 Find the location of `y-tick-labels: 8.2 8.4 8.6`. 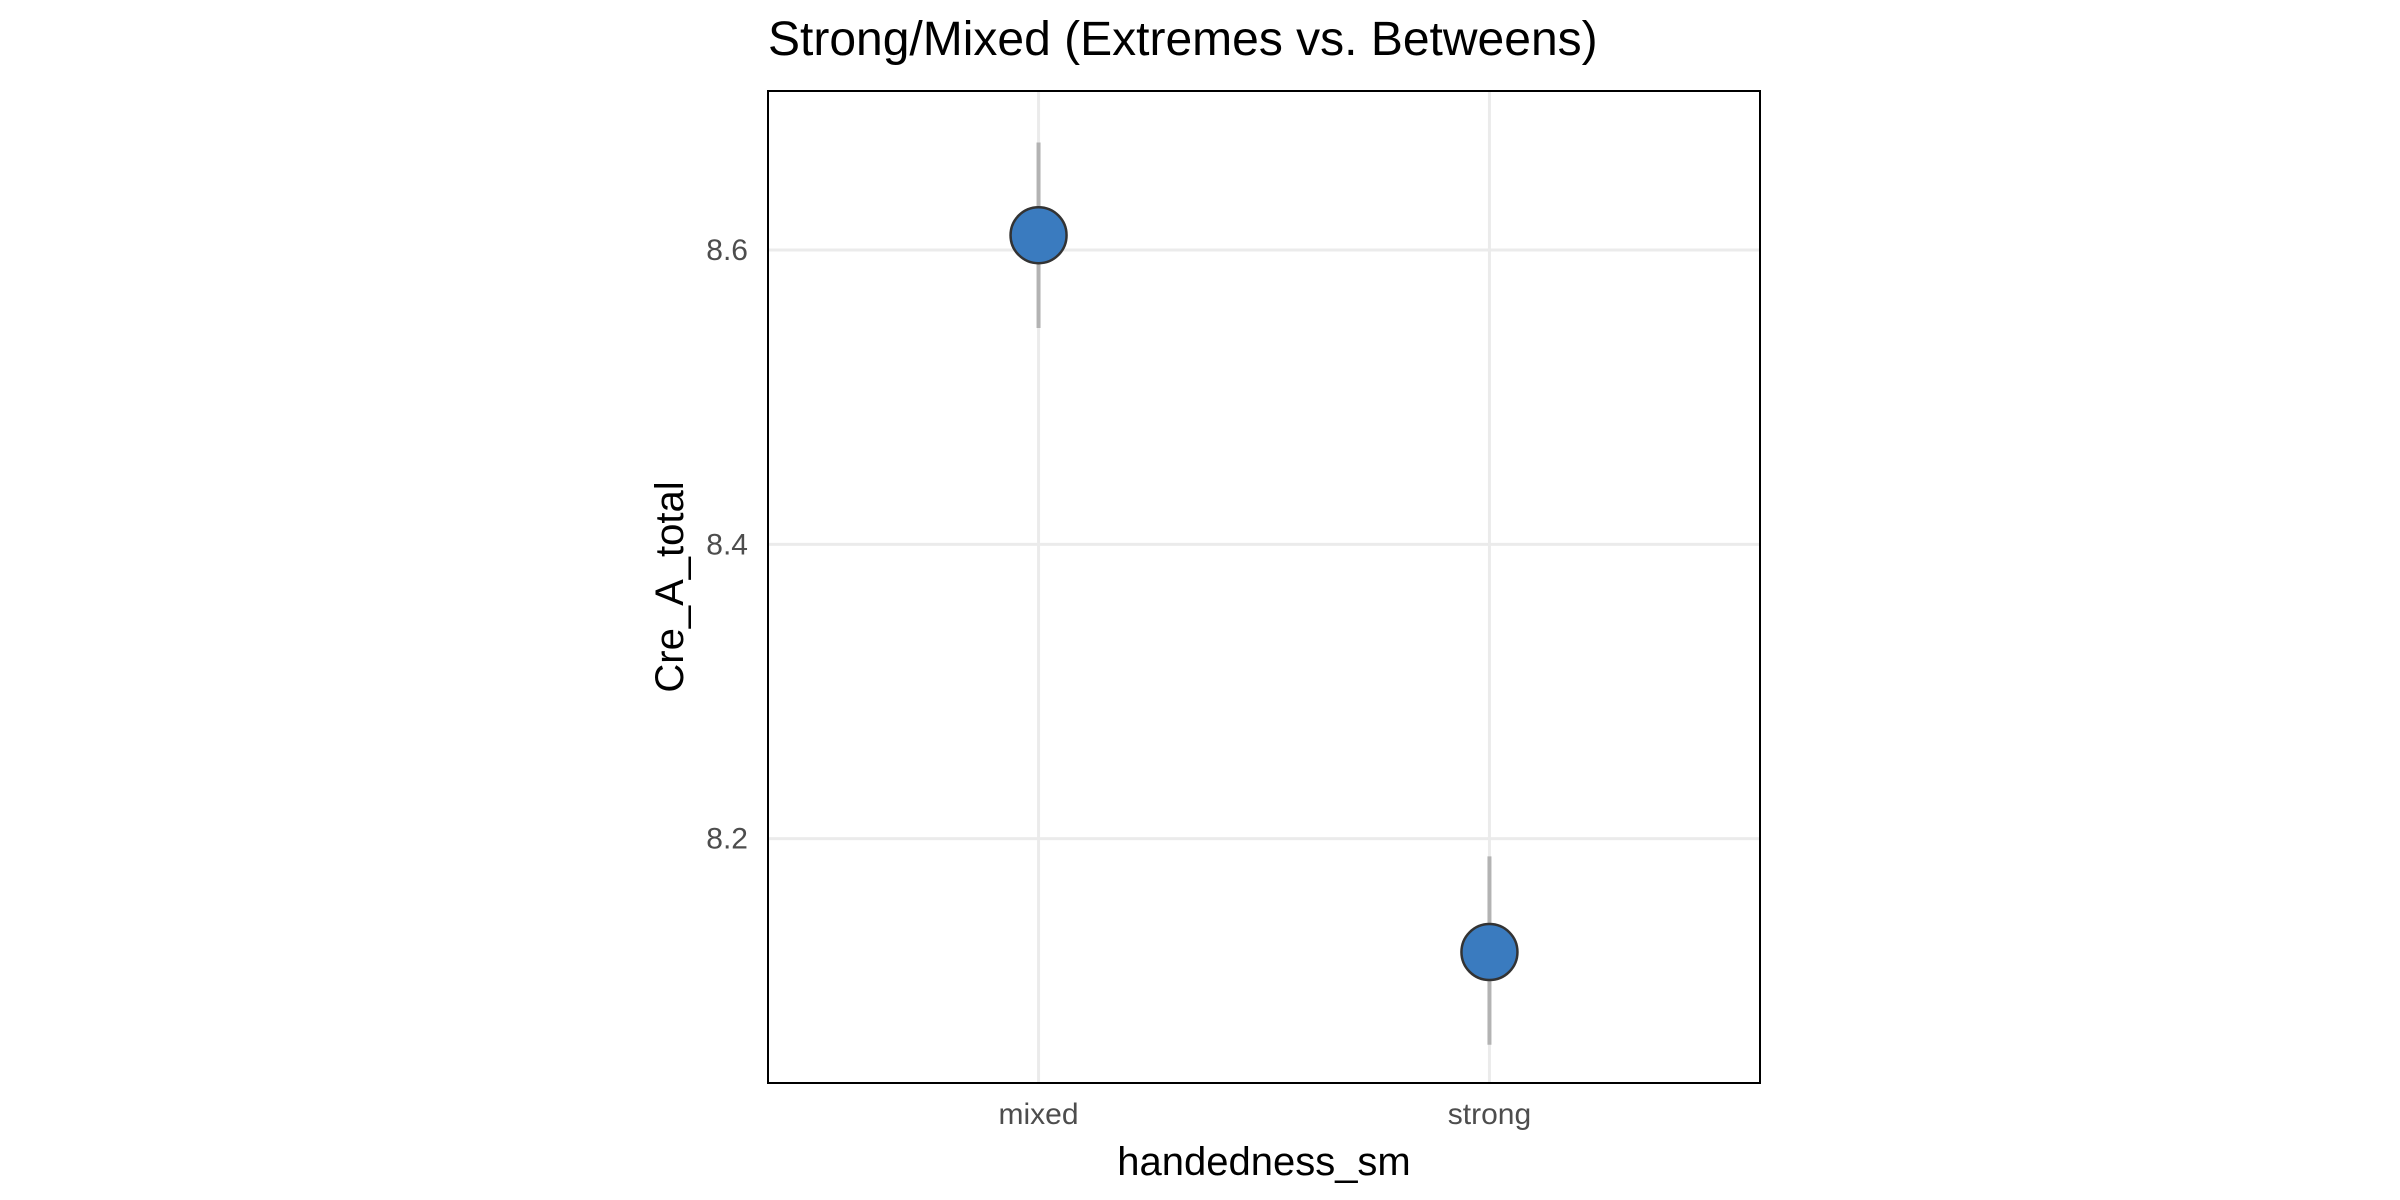

y-tick-labels: 8.2 8.4 8.6 is located at coordinates (727, 545).